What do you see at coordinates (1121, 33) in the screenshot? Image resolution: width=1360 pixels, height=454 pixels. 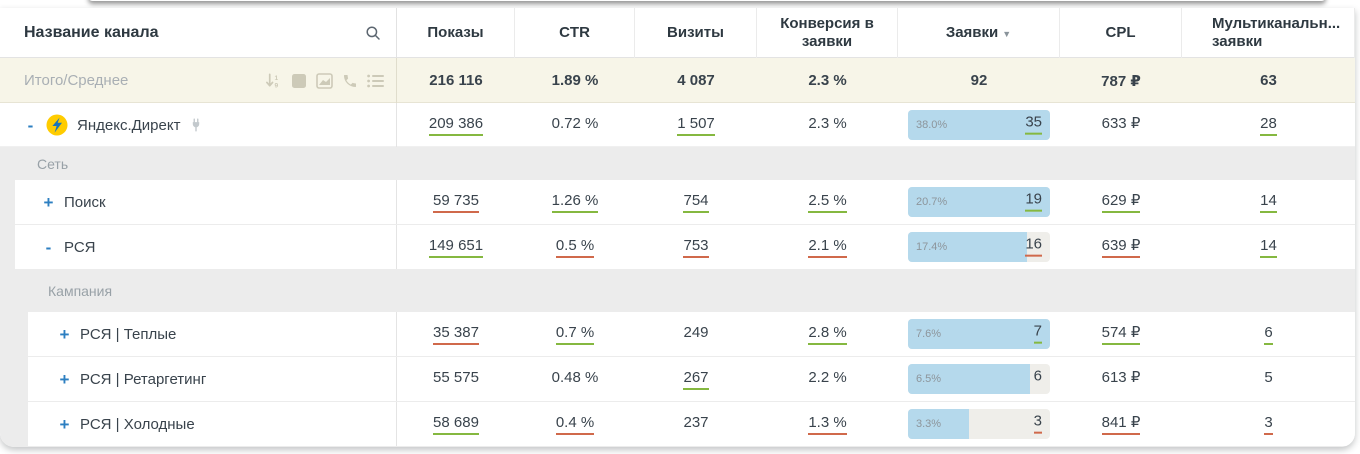 I see `column-header-cpl: CPL` at bounding box center [1121, 33].